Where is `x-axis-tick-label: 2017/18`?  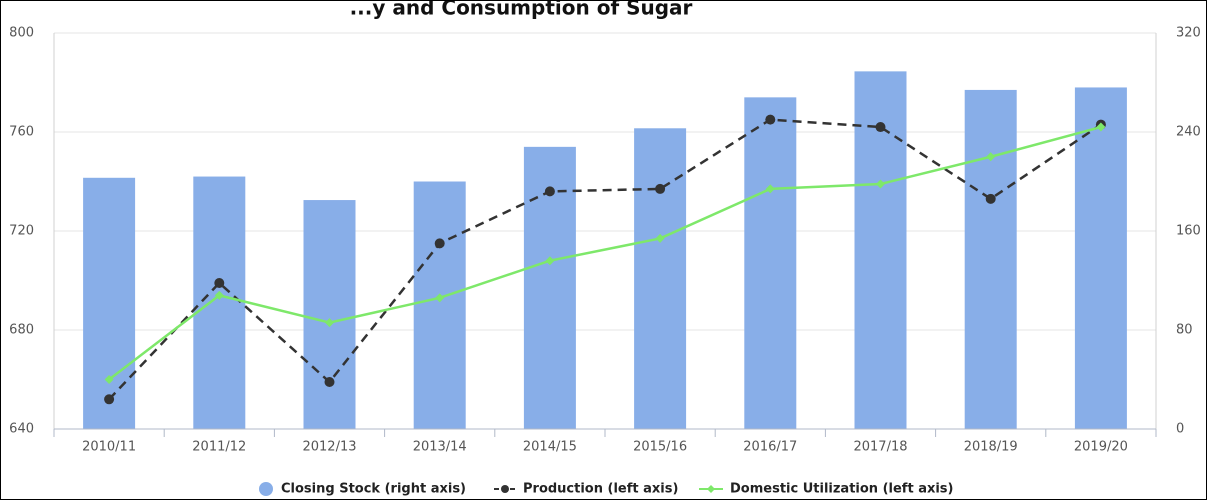
x-axis-tick-label: 2017/18 is located at coordinates (880, 447).